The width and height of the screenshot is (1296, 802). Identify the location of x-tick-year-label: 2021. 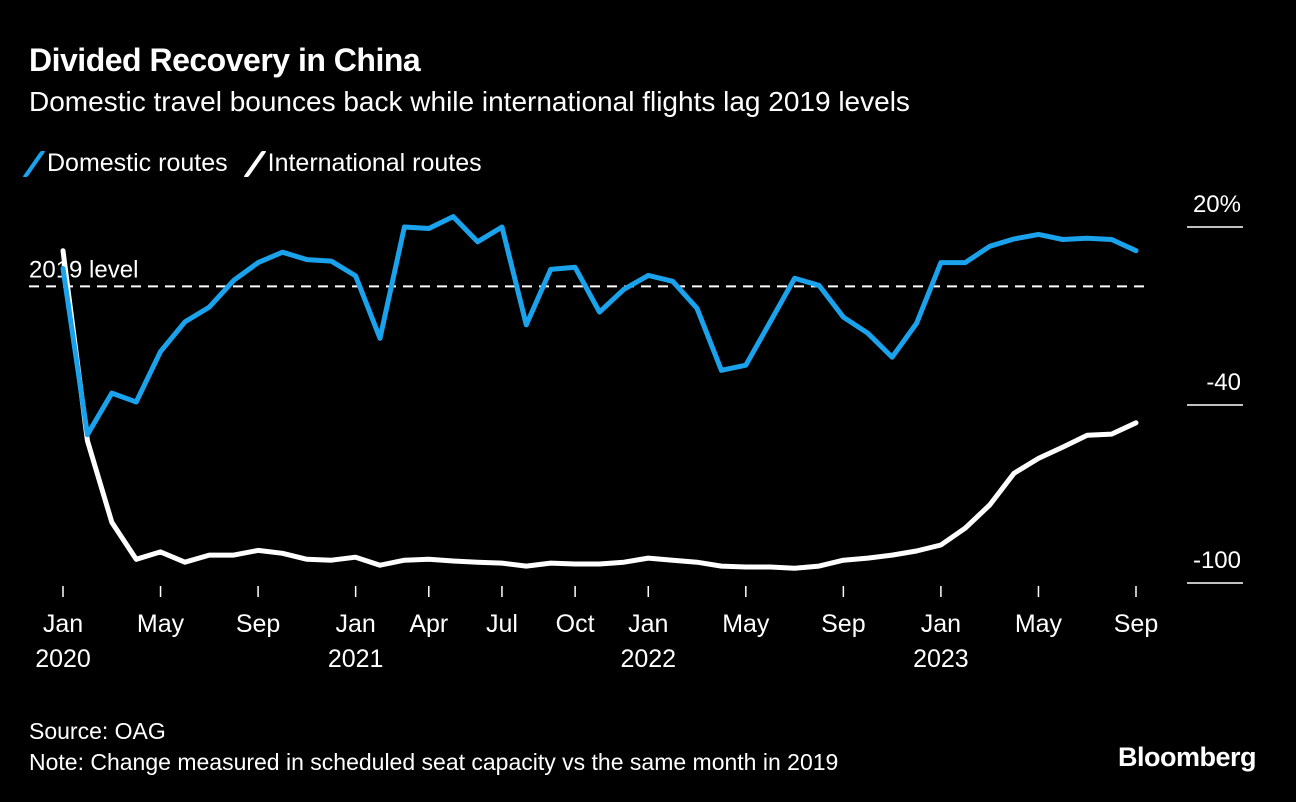
(356, 659).